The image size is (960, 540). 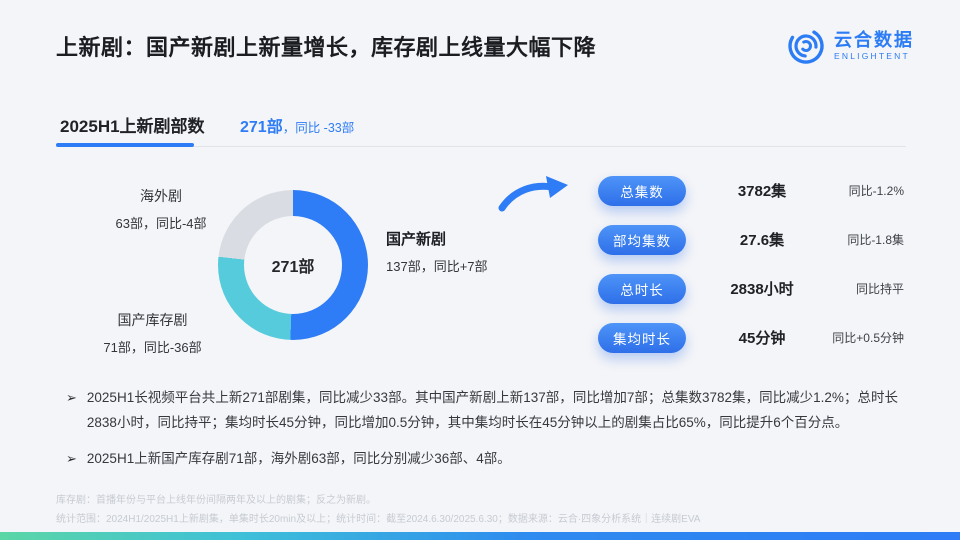 What do you see at coordinates (161, 209) in the screenshot?
I see `segment-label-overseas: 海外剧 63部，同比-4部` at bounding box center [161, 209].